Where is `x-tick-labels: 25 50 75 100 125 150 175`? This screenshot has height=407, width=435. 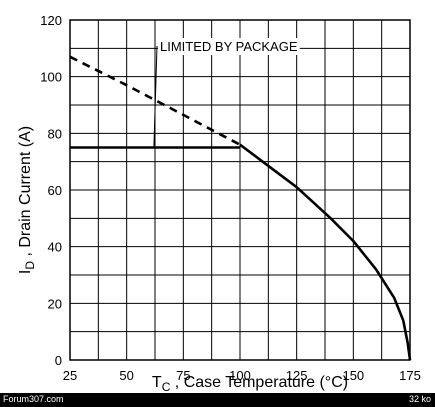
x-tick-labels: 25 50 75 100 125 150 175 is located at coordinates (242, 375).